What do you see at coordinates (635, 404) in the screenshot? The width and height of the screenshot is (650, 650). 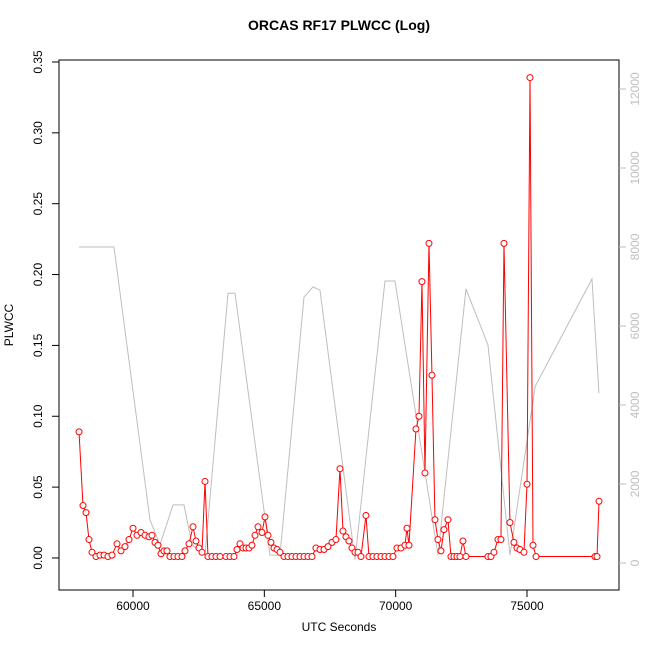 I see `y2-tick-label: 4000` at bounding box center [635, 404].